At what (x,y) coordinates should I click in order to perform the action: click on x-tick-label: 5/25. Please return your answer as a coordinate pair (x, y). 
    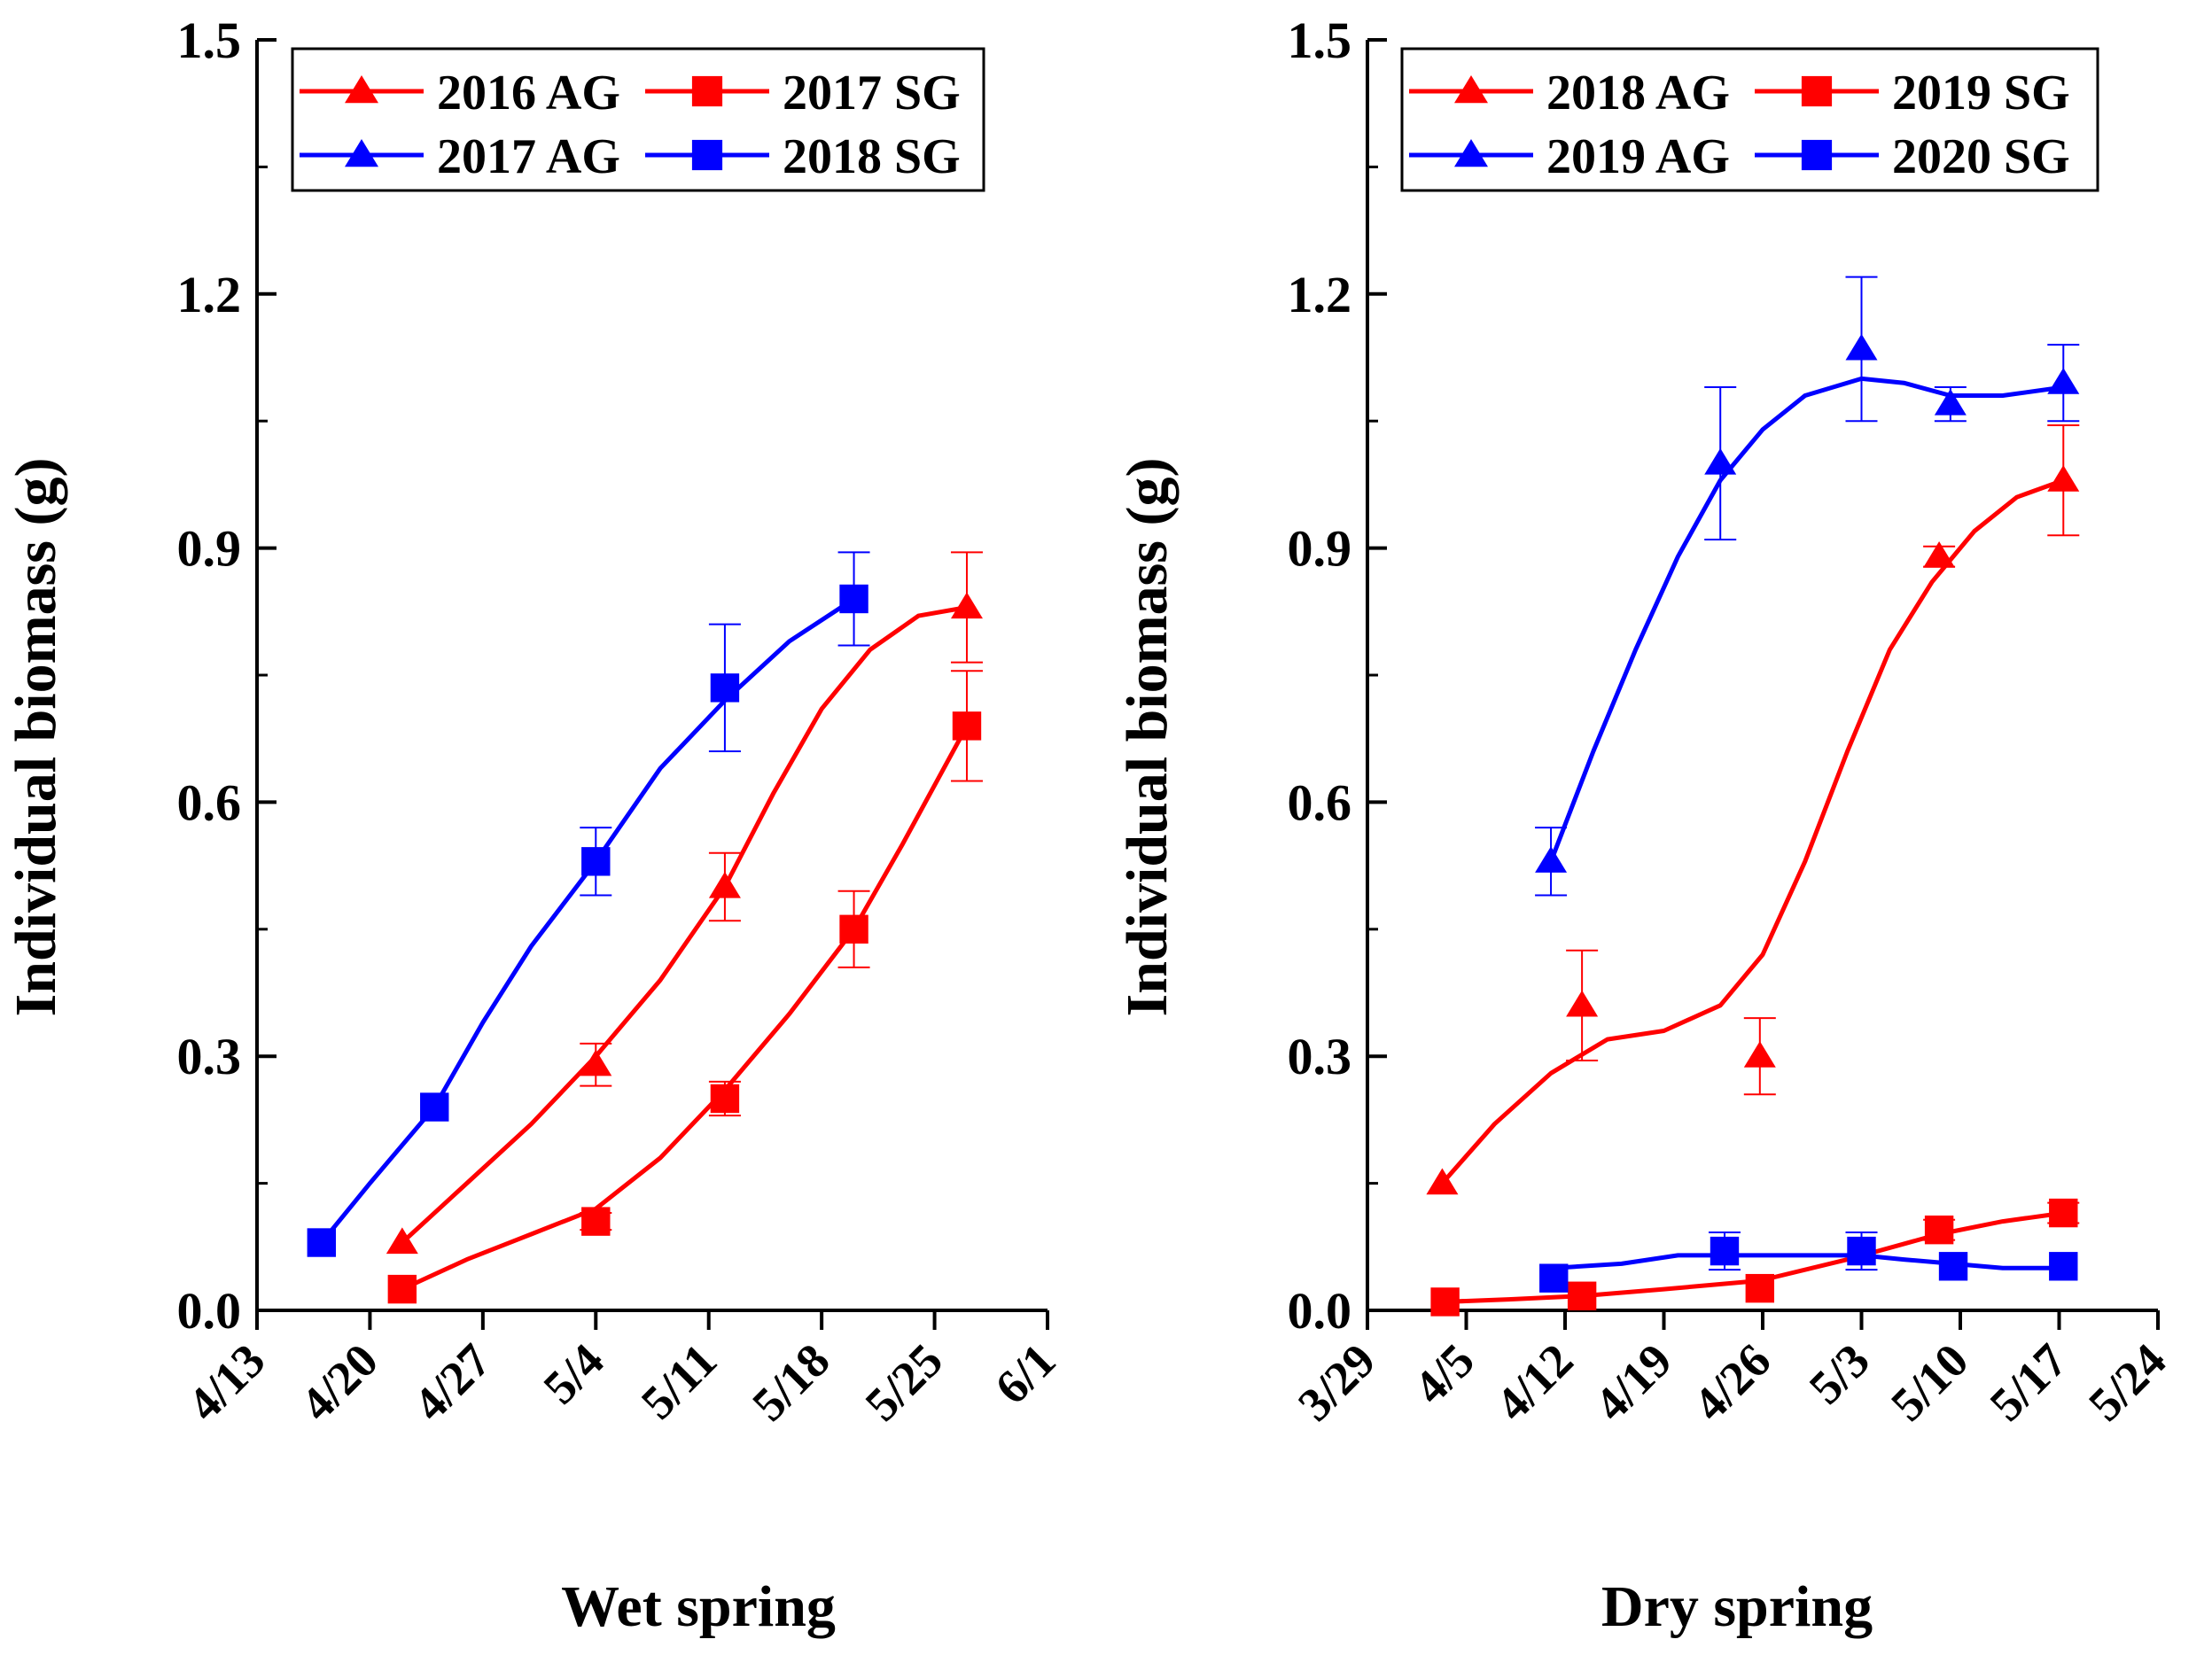
    Looking at the image, I should click on (904, 1382).